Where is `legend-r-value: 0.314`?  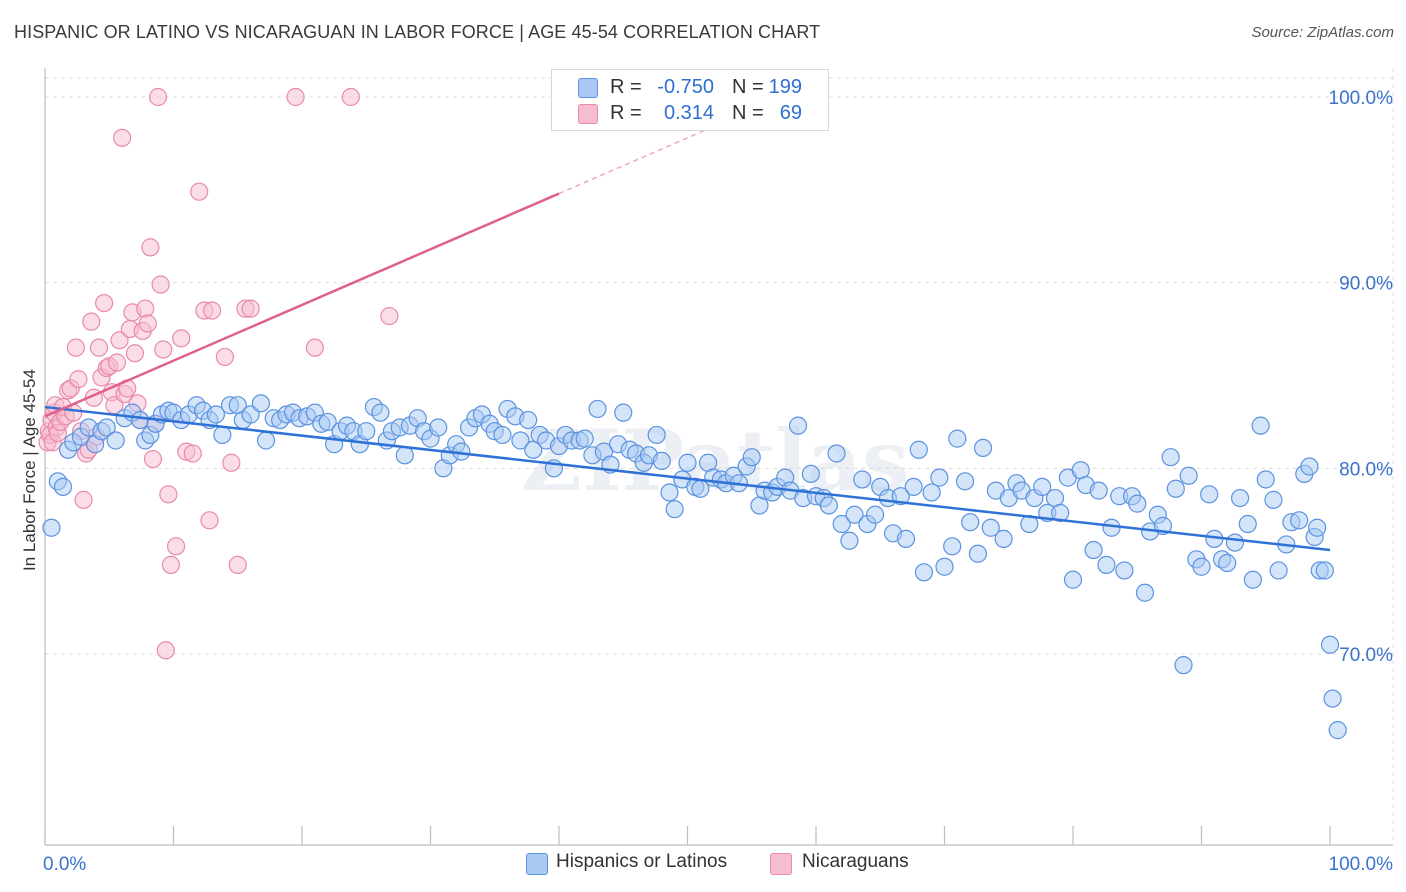 legend-r-value: 0.314 is located at coordinates (688, 113).